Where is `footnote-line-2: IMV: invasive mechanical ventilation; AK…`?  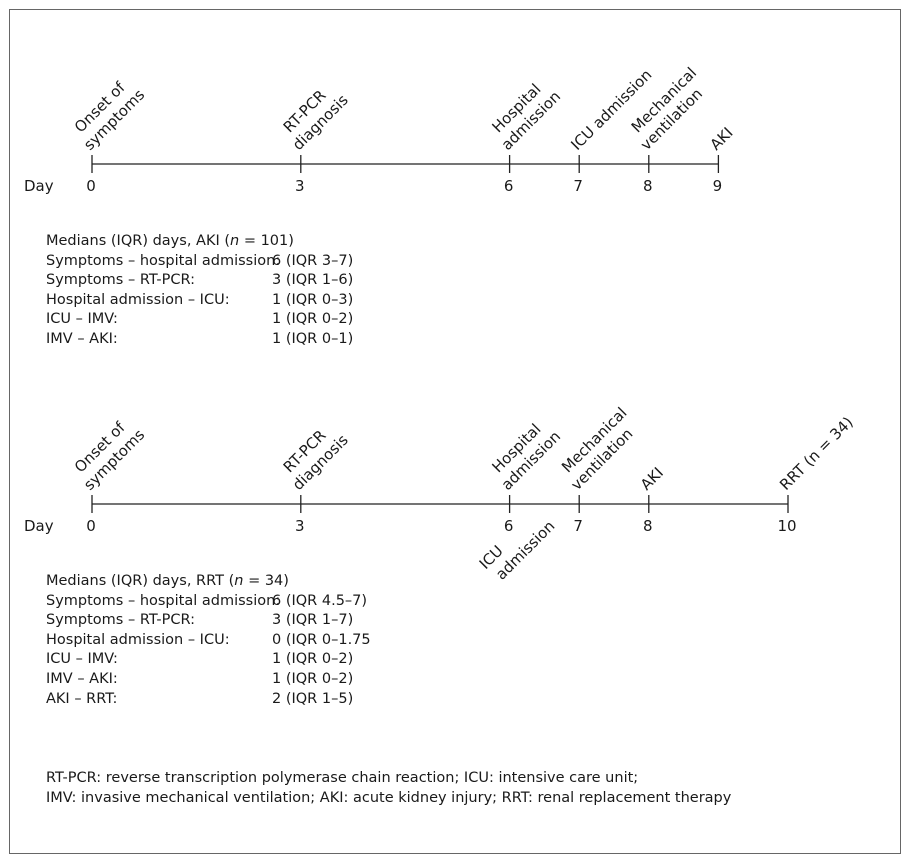
footnote-line-2: IMV: invasive mechanical ventilation; AK… is located at coordinates (389, 798).